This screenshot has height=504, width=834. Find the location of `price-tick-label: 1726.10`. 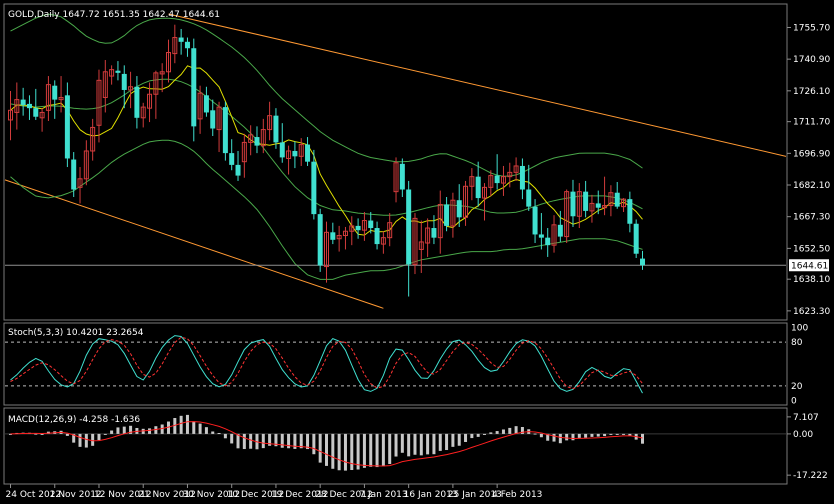

price-tick-label: 1726.10 is located at coordinates (811, 92).